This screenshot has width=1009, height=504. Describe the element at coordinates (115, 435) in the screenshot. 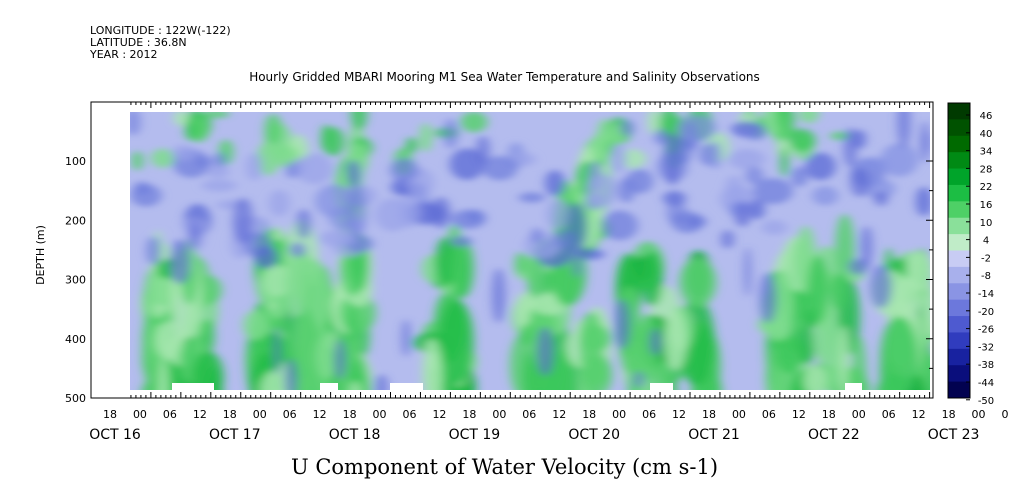

I see `x-day-label: OCT 16` at that location.